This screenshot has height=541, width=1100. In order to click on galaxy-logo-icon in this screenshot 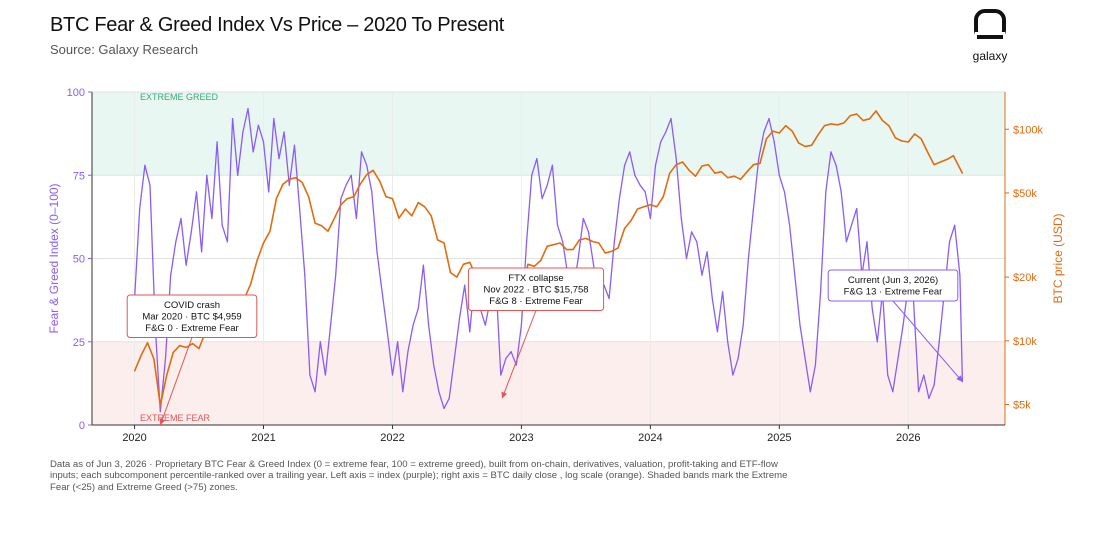, I will do `click(990, 25)`.